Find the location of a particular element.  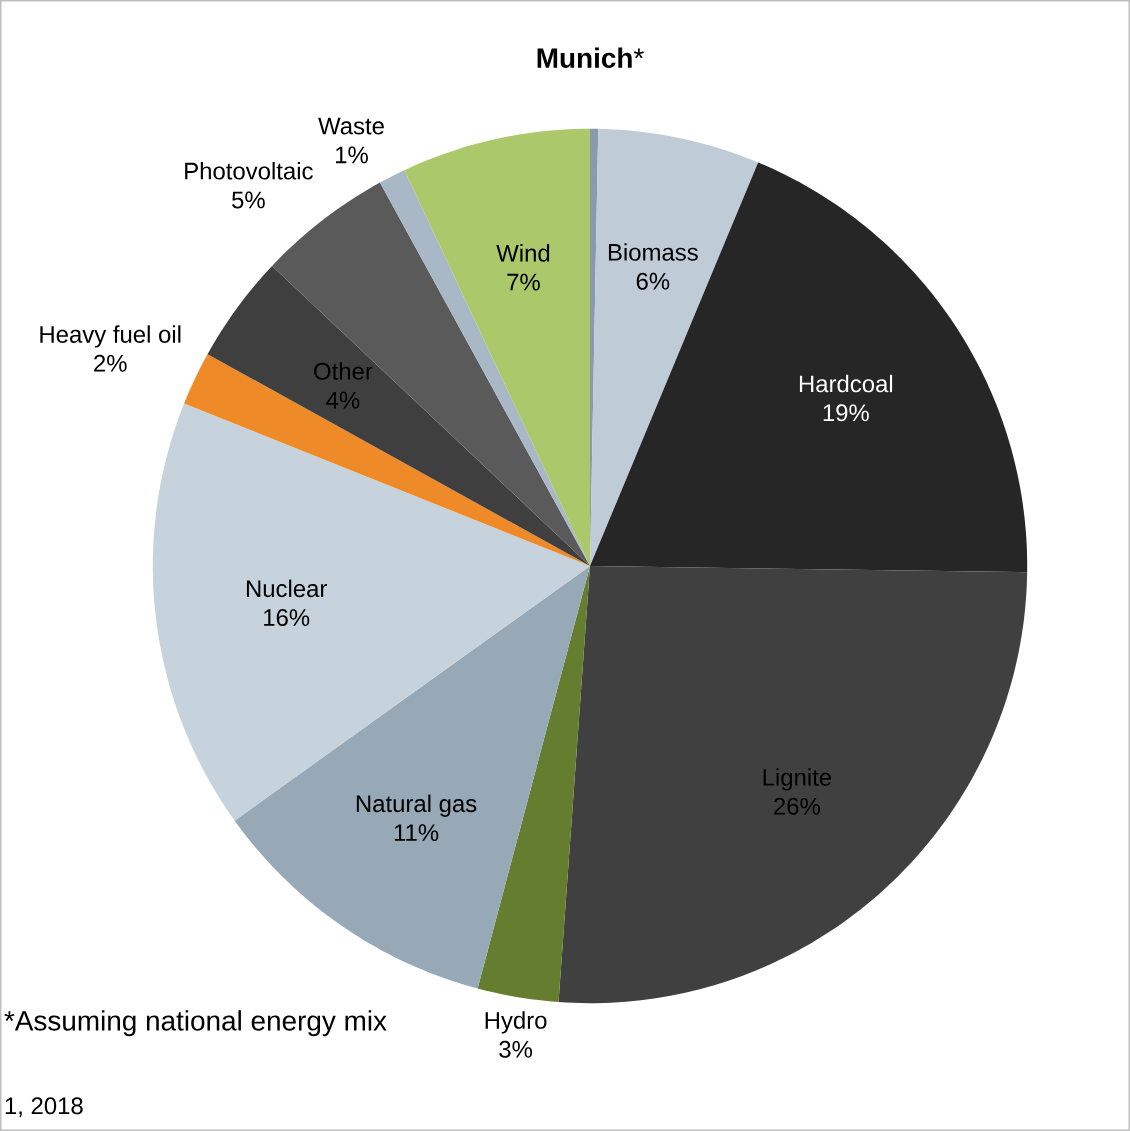

data-label: 19% is located at coordinates (846, 413).